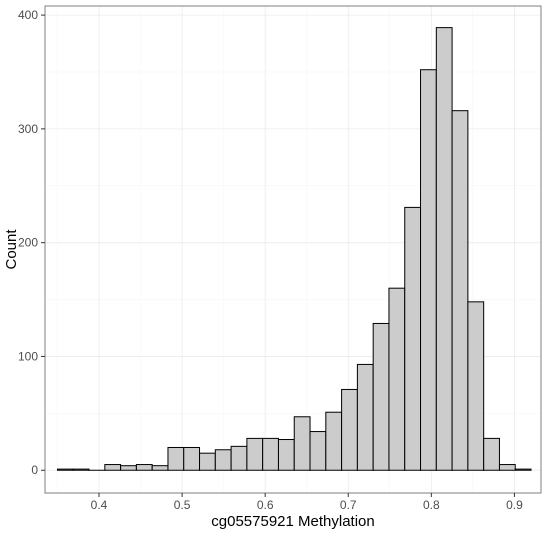 The image size is (550, 534). What do you see at coordinates (182, 505) in the screenshot?
I see `x-tick-label: 0.5` at bounding box center [182, 505].